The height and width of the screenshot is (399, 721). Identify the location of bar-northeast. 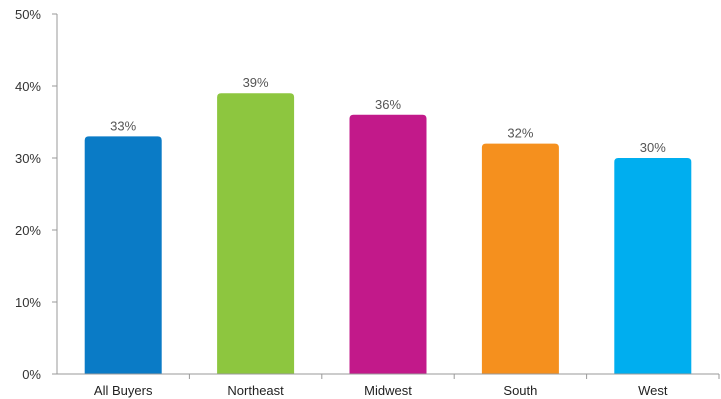
(256, 233).